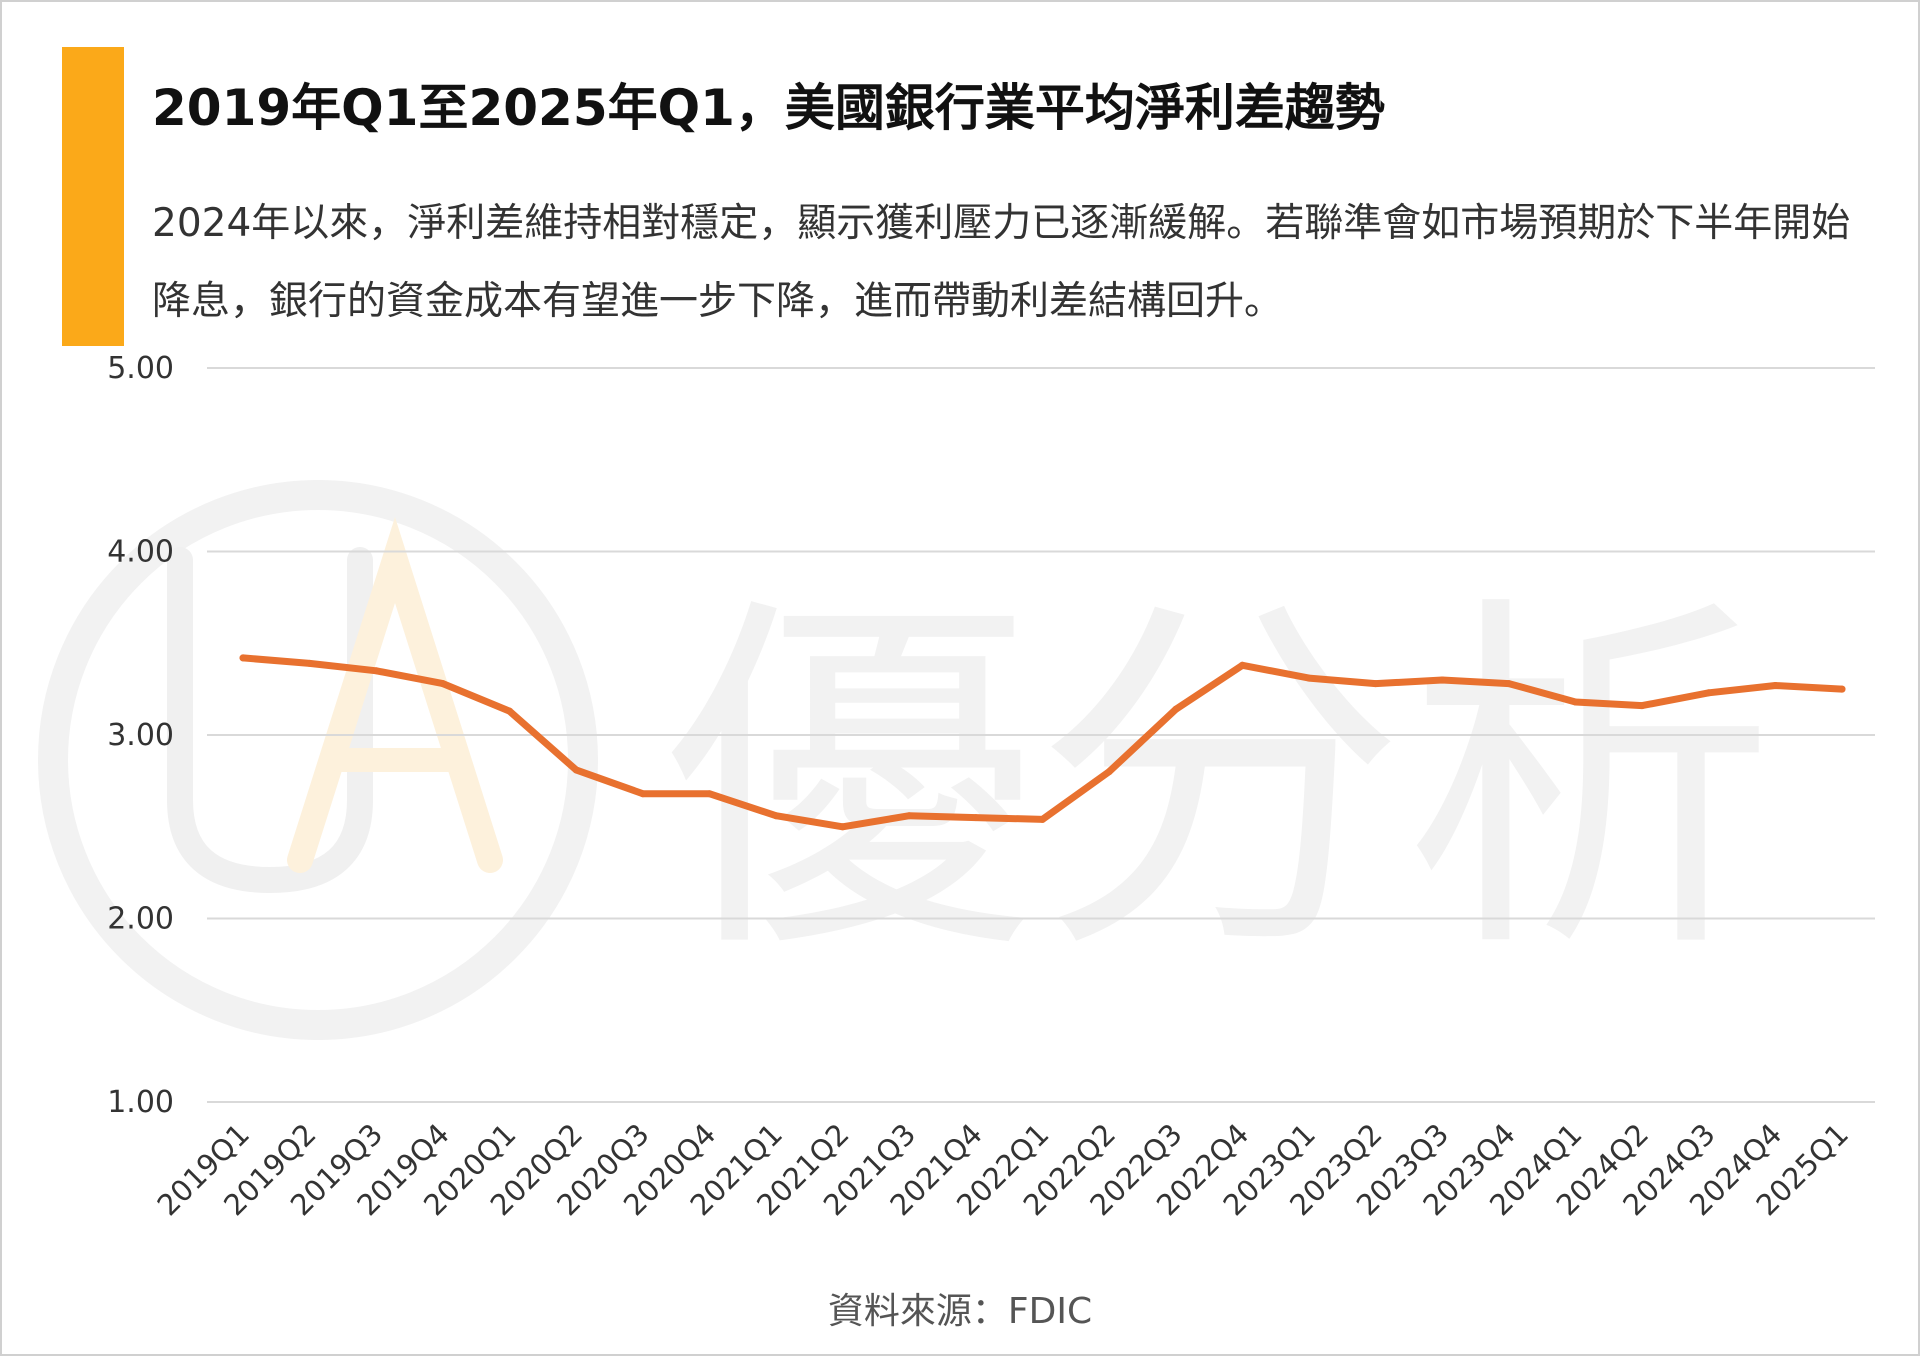 This screenshot has width=1920, height=1356. Describe the element at coordinates (140, 368) in the screenshot. I see `y-tick-label: 5.00` at that location.